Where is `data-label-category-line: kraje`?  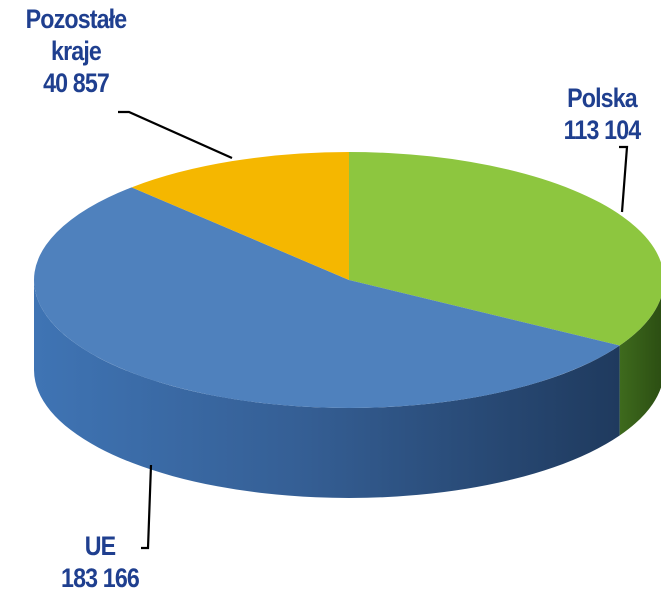
data-label-category-line: kraje is located at coordinates (76, 51).